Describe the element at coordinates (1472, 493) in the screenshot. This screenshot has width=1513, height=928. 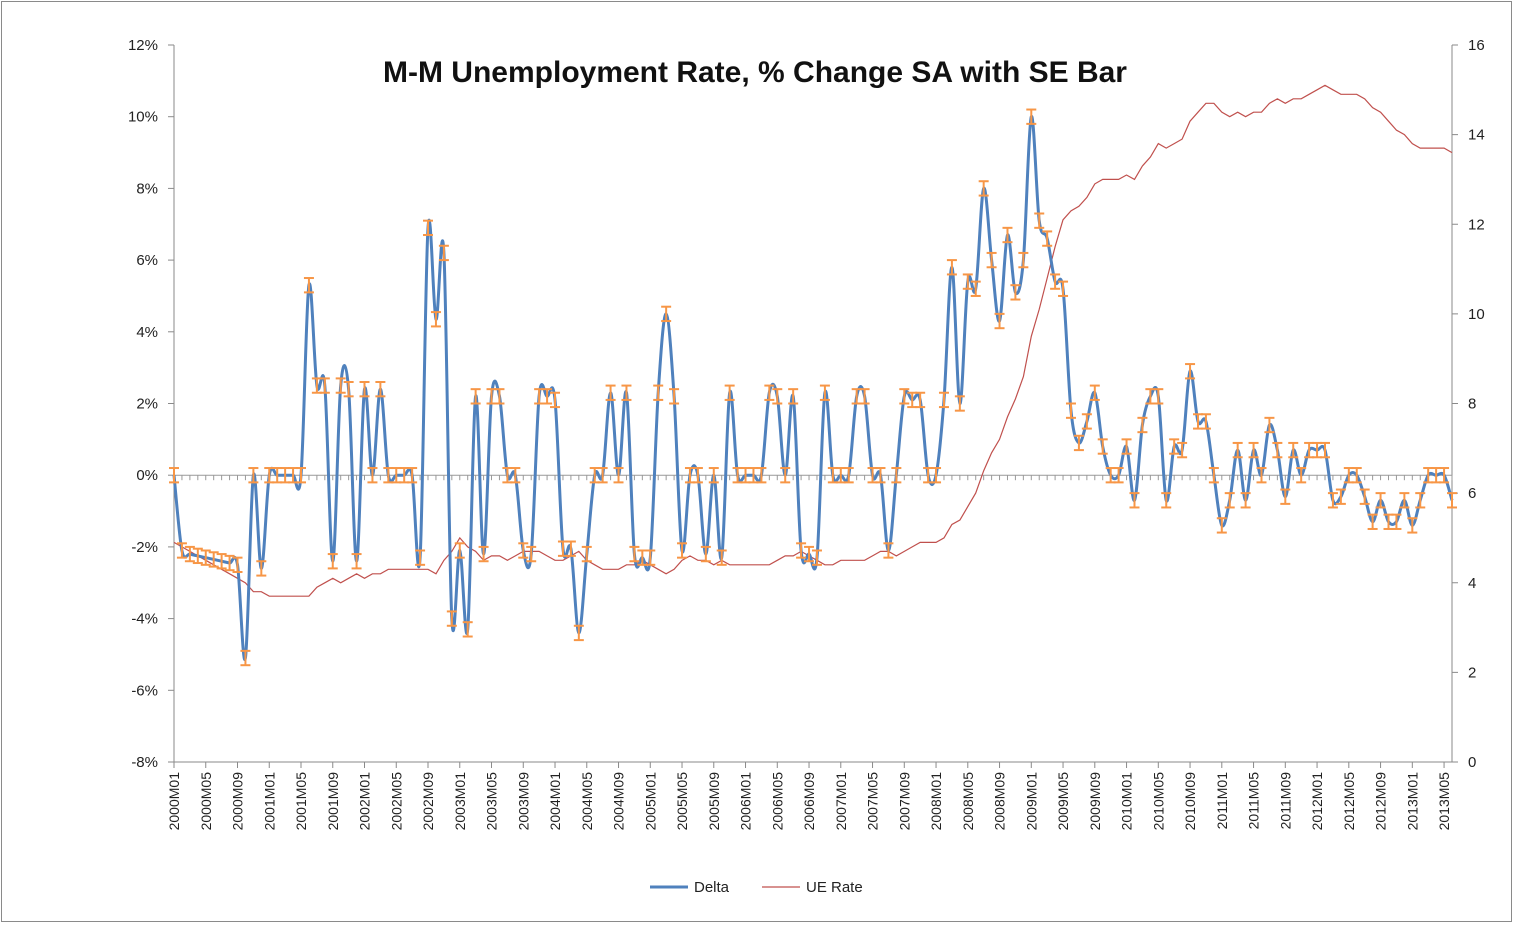
I see `y-right-tick-label: 6` at that location.